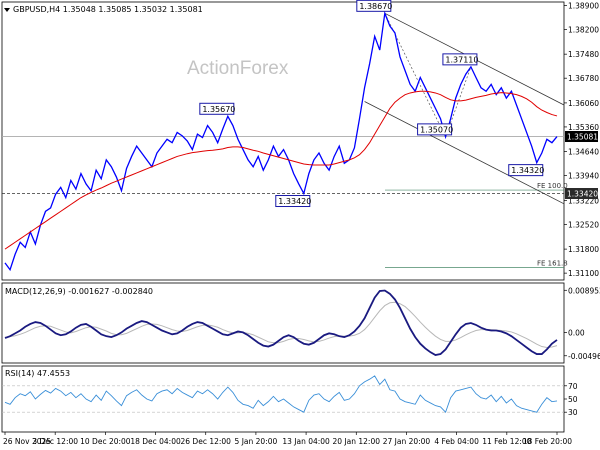 The width and height of the screenshot is (600, 450). I want to click on price-y-tick-label-11: 1.31100, so click(583, 273).